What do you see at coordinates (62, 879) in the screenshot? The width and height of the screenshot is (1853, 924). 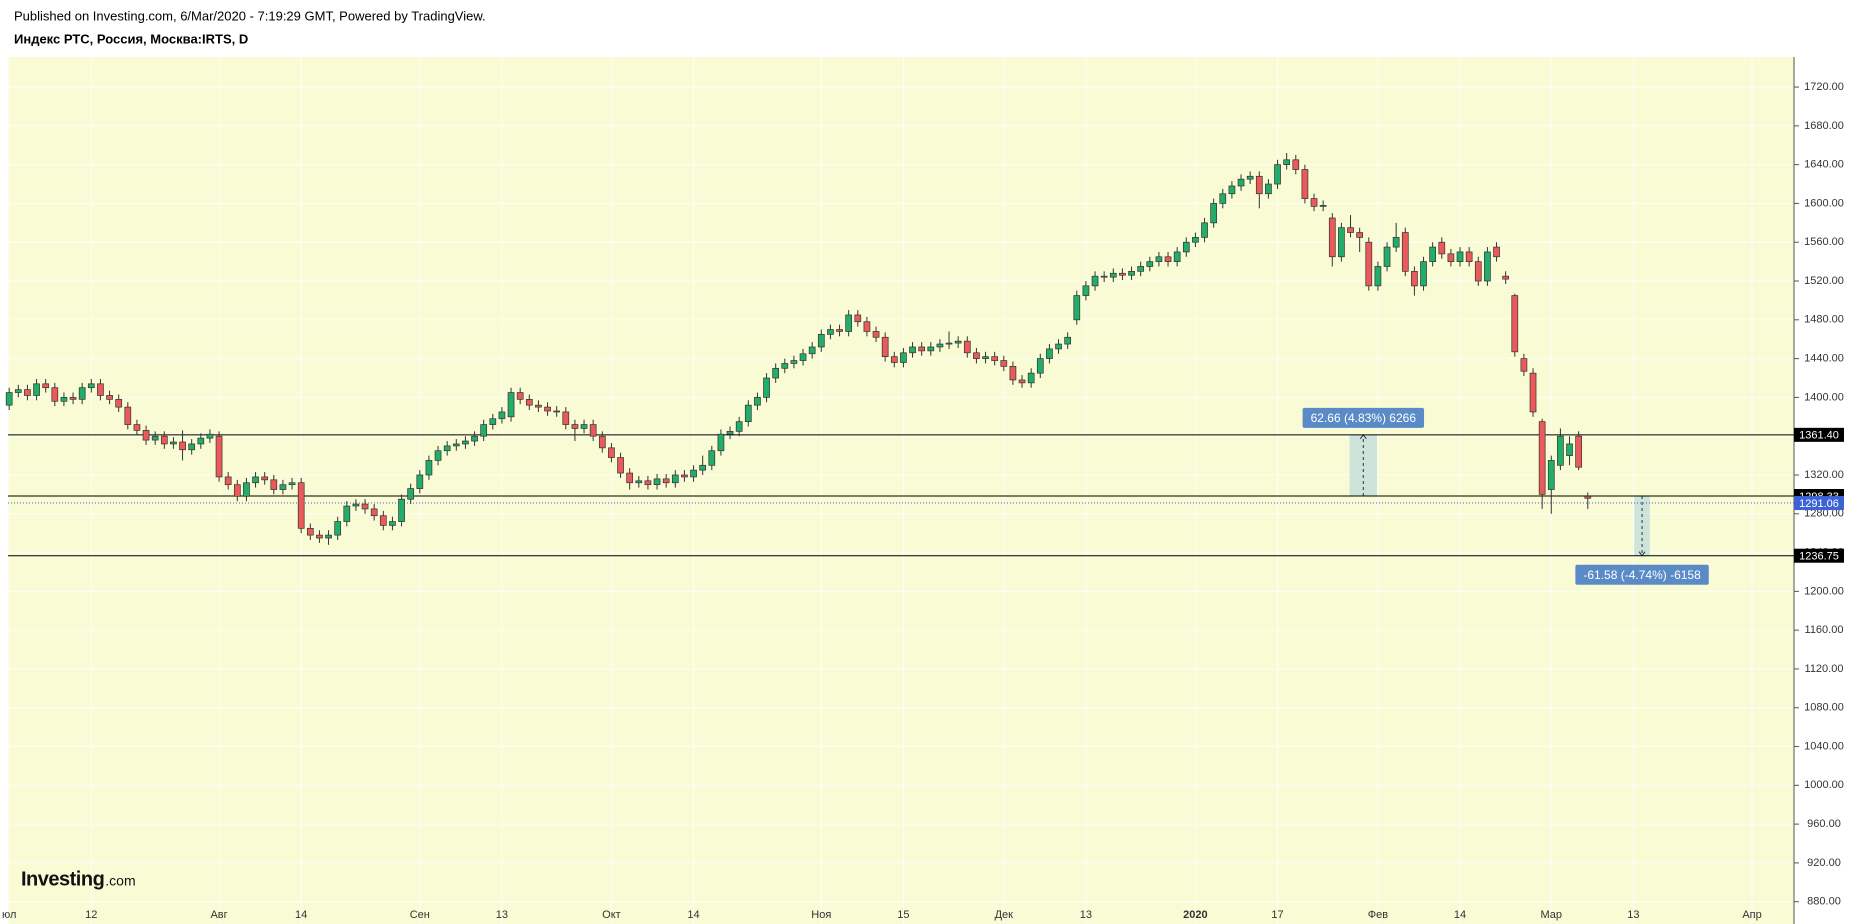 I see `logo: Investing` at bounding box center [62, 879].